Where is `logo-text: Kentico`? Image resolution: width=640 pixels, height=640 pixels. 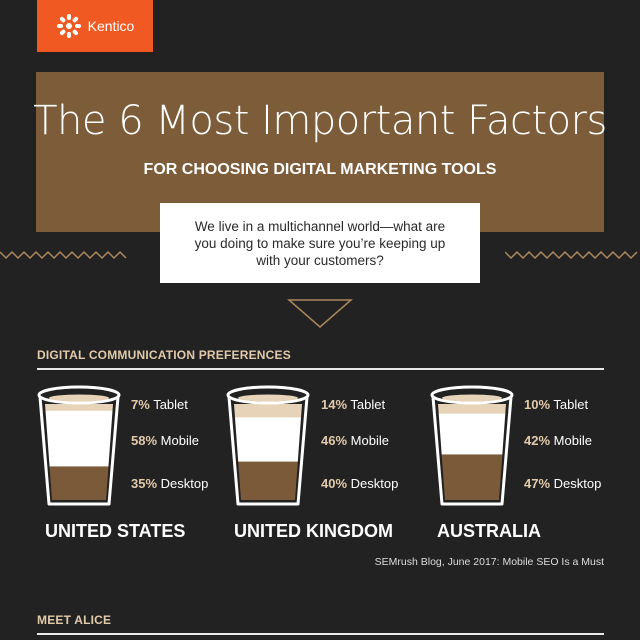
logo-text: Kentico is located at coordinates (111, 26).